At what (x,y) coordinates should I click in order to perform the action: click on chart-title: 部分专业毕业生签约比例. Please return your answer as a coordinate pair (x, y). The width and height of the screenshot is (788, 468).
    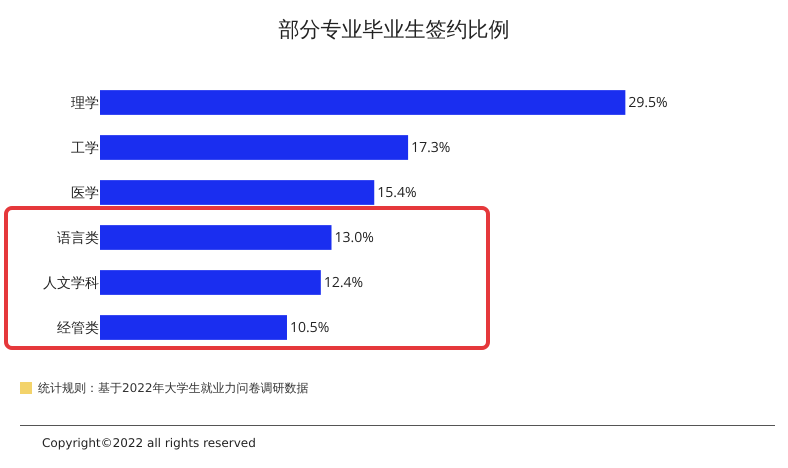
    Looking at the image, I should click on (394, 29).